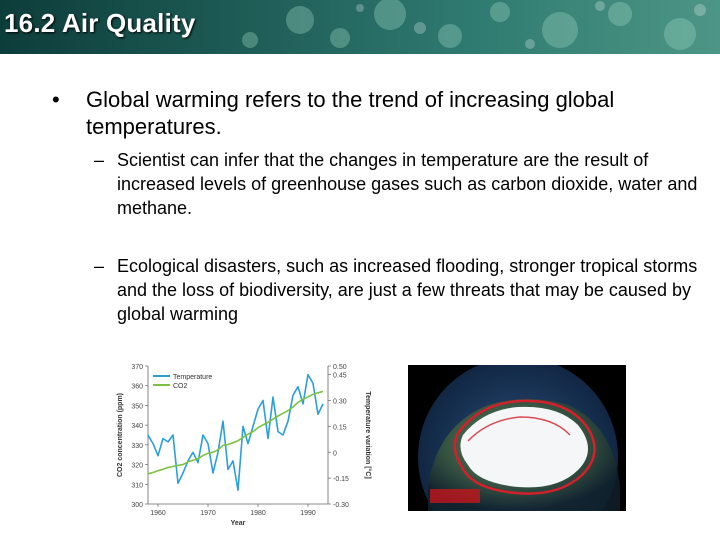  I want to click on x-tick-label: 1990, so click(308, 513).